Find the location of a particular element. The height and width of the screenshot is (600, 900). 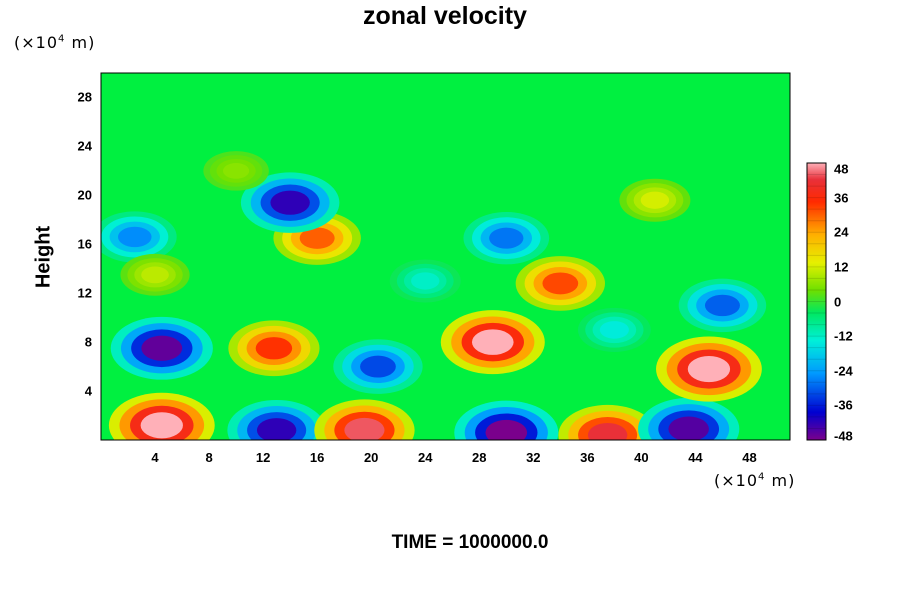

x-tick-label: 32 is located at coordinates (533, 457).